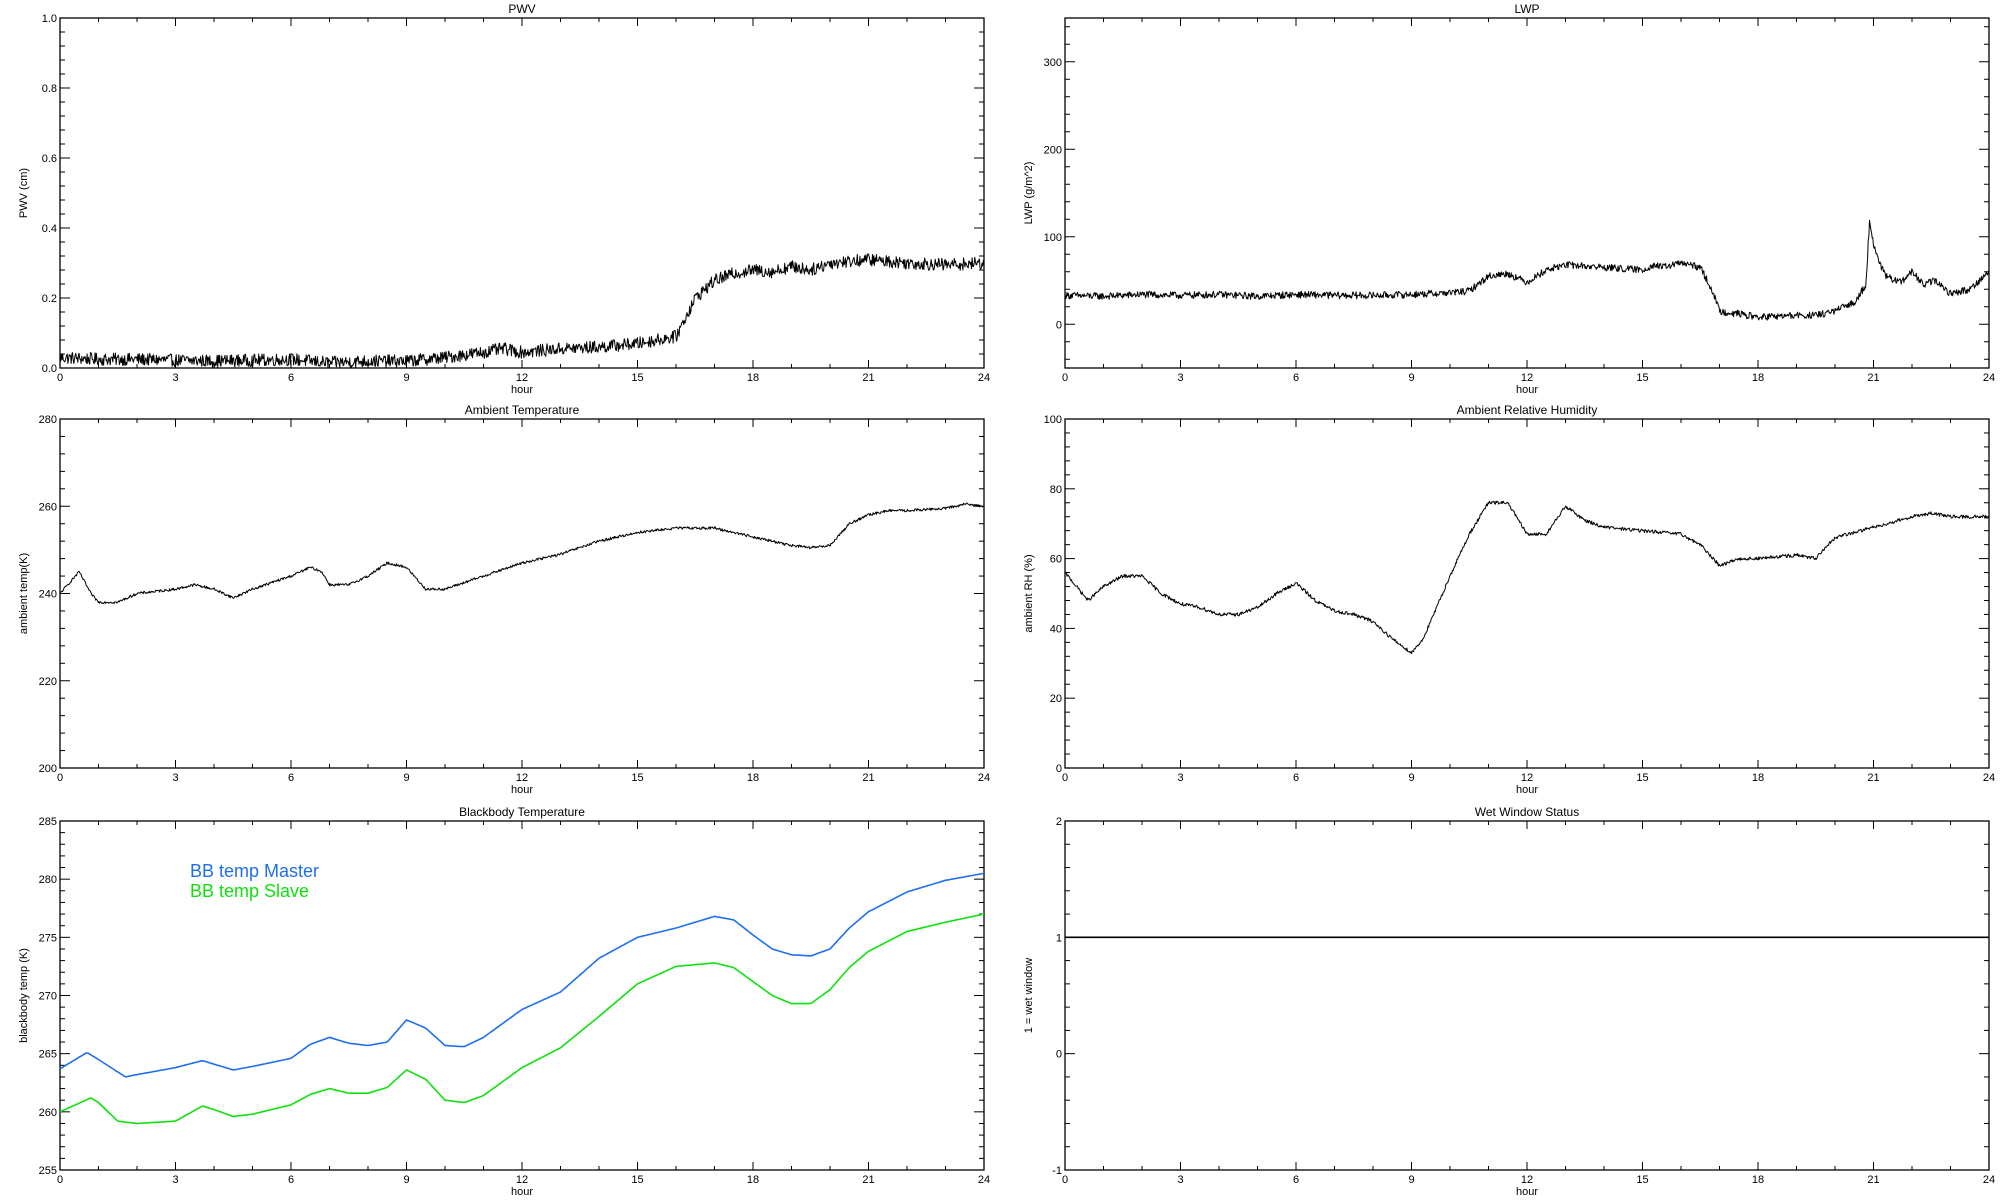 The width and height of the screenshot is (2000, 1200). Describe the element at coordinates (1516, 193) in the screenshot. I see `y-axis: 0 100 200 300` at that location.